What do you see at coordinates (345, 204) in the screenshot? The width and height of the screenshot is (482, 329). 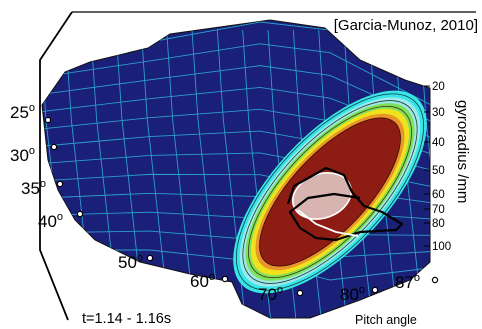 I see `measurement-overlay` at bounding box center [345, 204].